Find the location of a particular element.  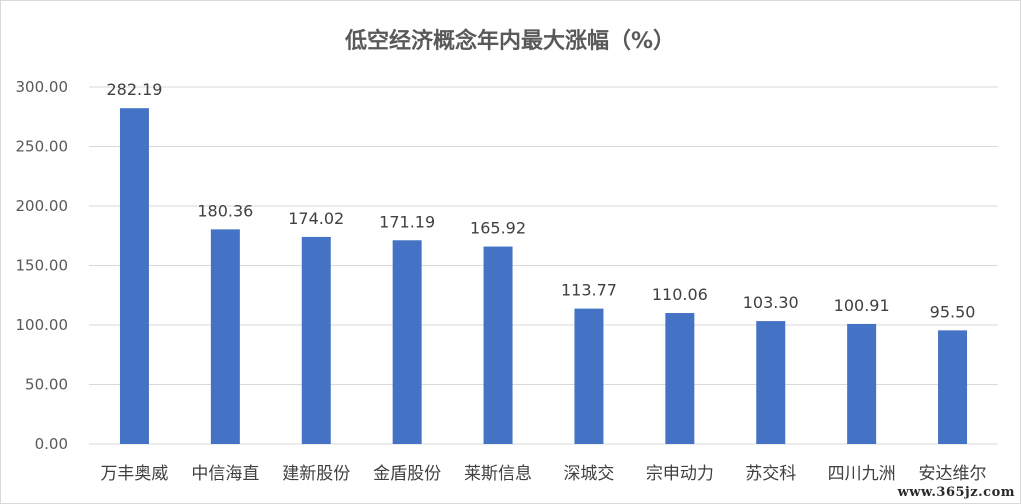

data-label: 113.77 is located at coordinates (589, 290).